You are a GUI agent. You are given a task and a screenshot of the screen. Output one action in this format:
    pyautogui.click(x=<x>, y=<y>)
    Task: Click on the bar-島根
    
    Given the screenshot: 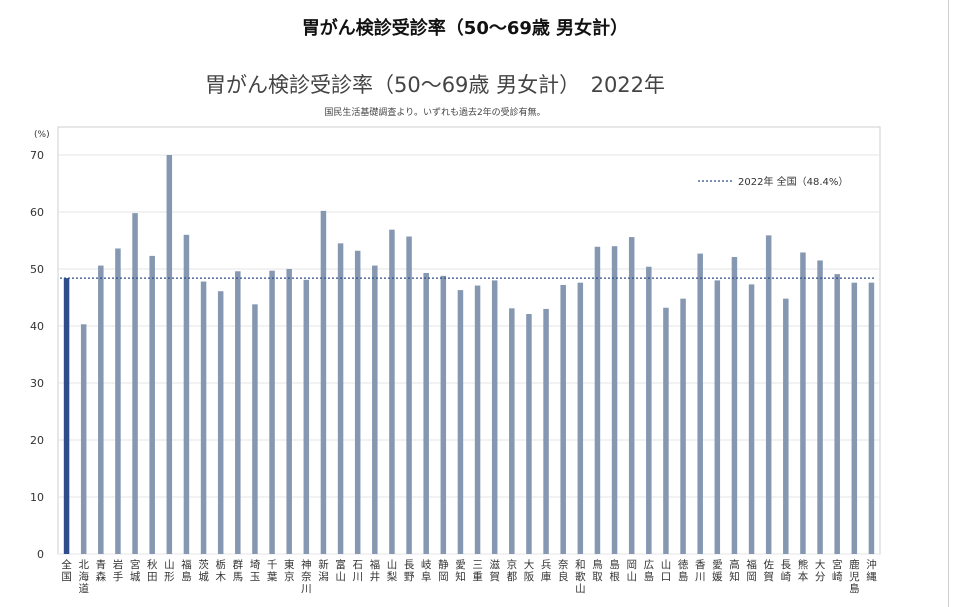 What is the action you would take?
    pyautogui.click(x=614, y=400)
    